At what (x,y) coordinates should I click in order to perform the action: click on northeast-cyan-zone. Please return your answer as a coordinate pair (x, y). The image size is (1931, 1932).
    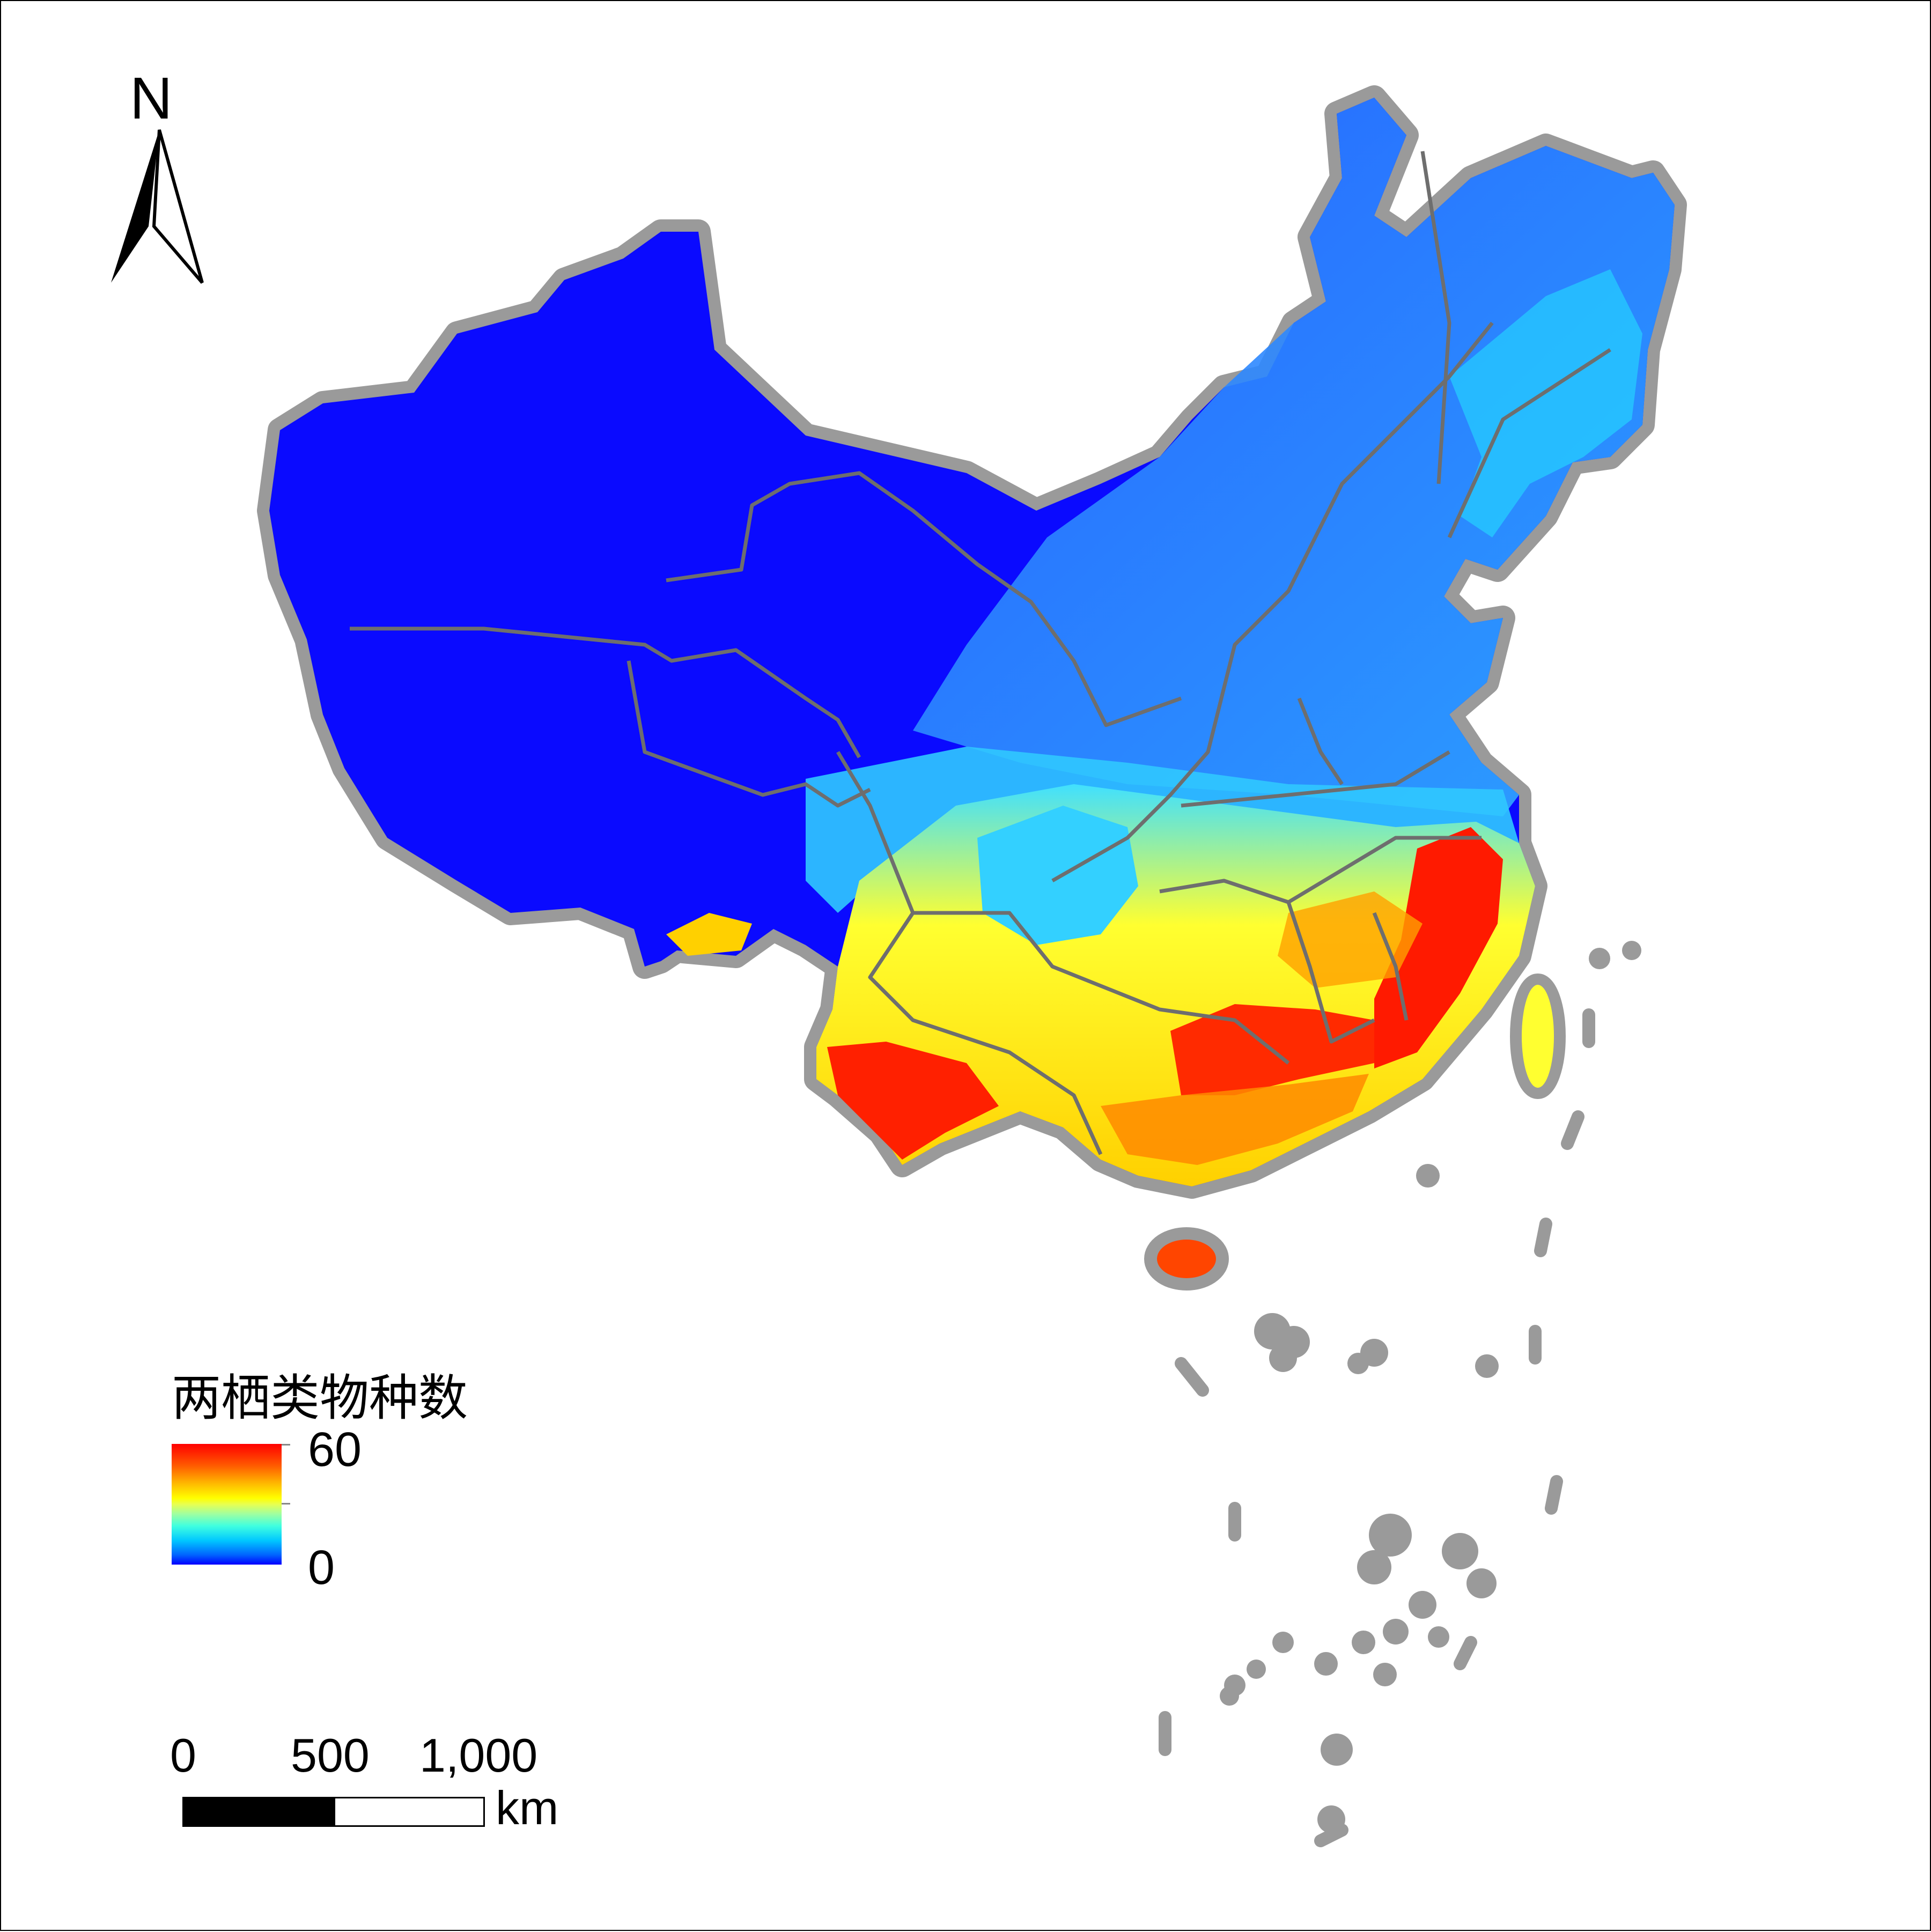
    Looking at the image, I should click on (1545, 403).